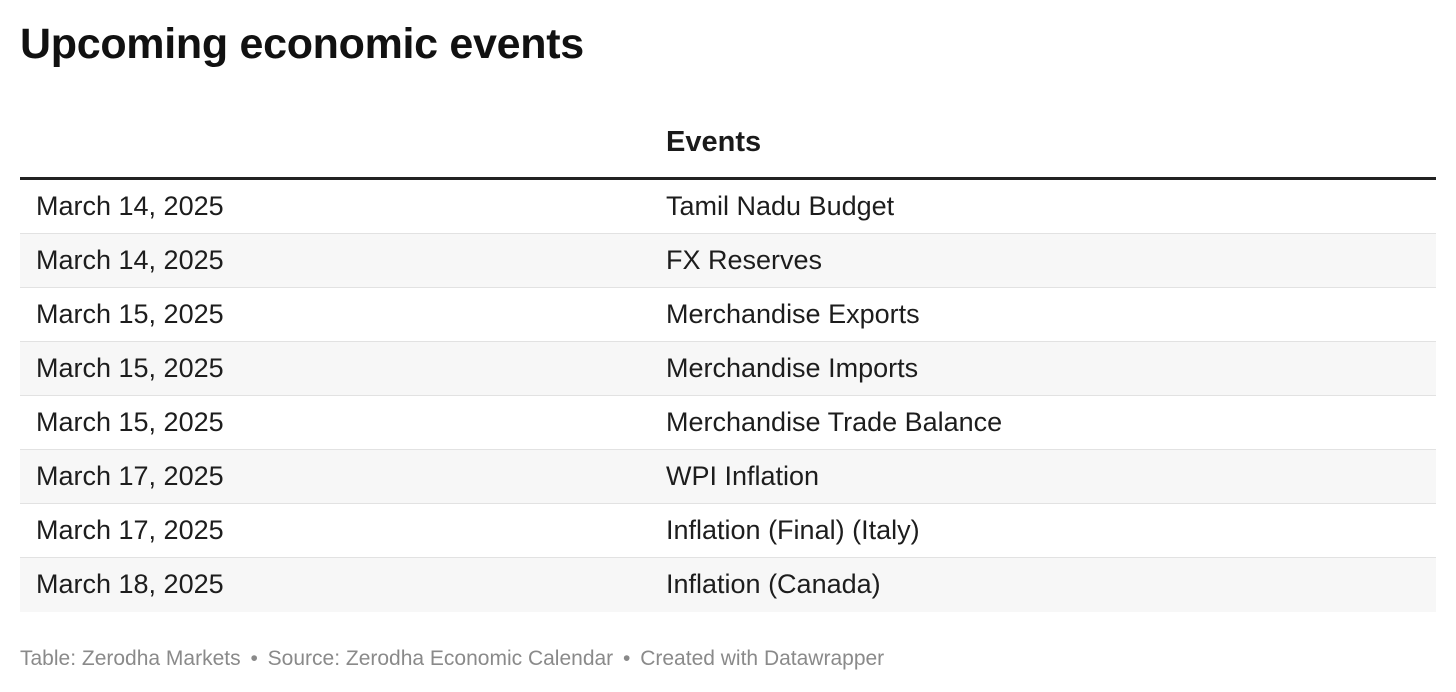 This screenshot has width=1456, height=692. Describe the element at coordinates (744, 260) in the screenshot. I see `cell-event: FX Reserves` at that location.